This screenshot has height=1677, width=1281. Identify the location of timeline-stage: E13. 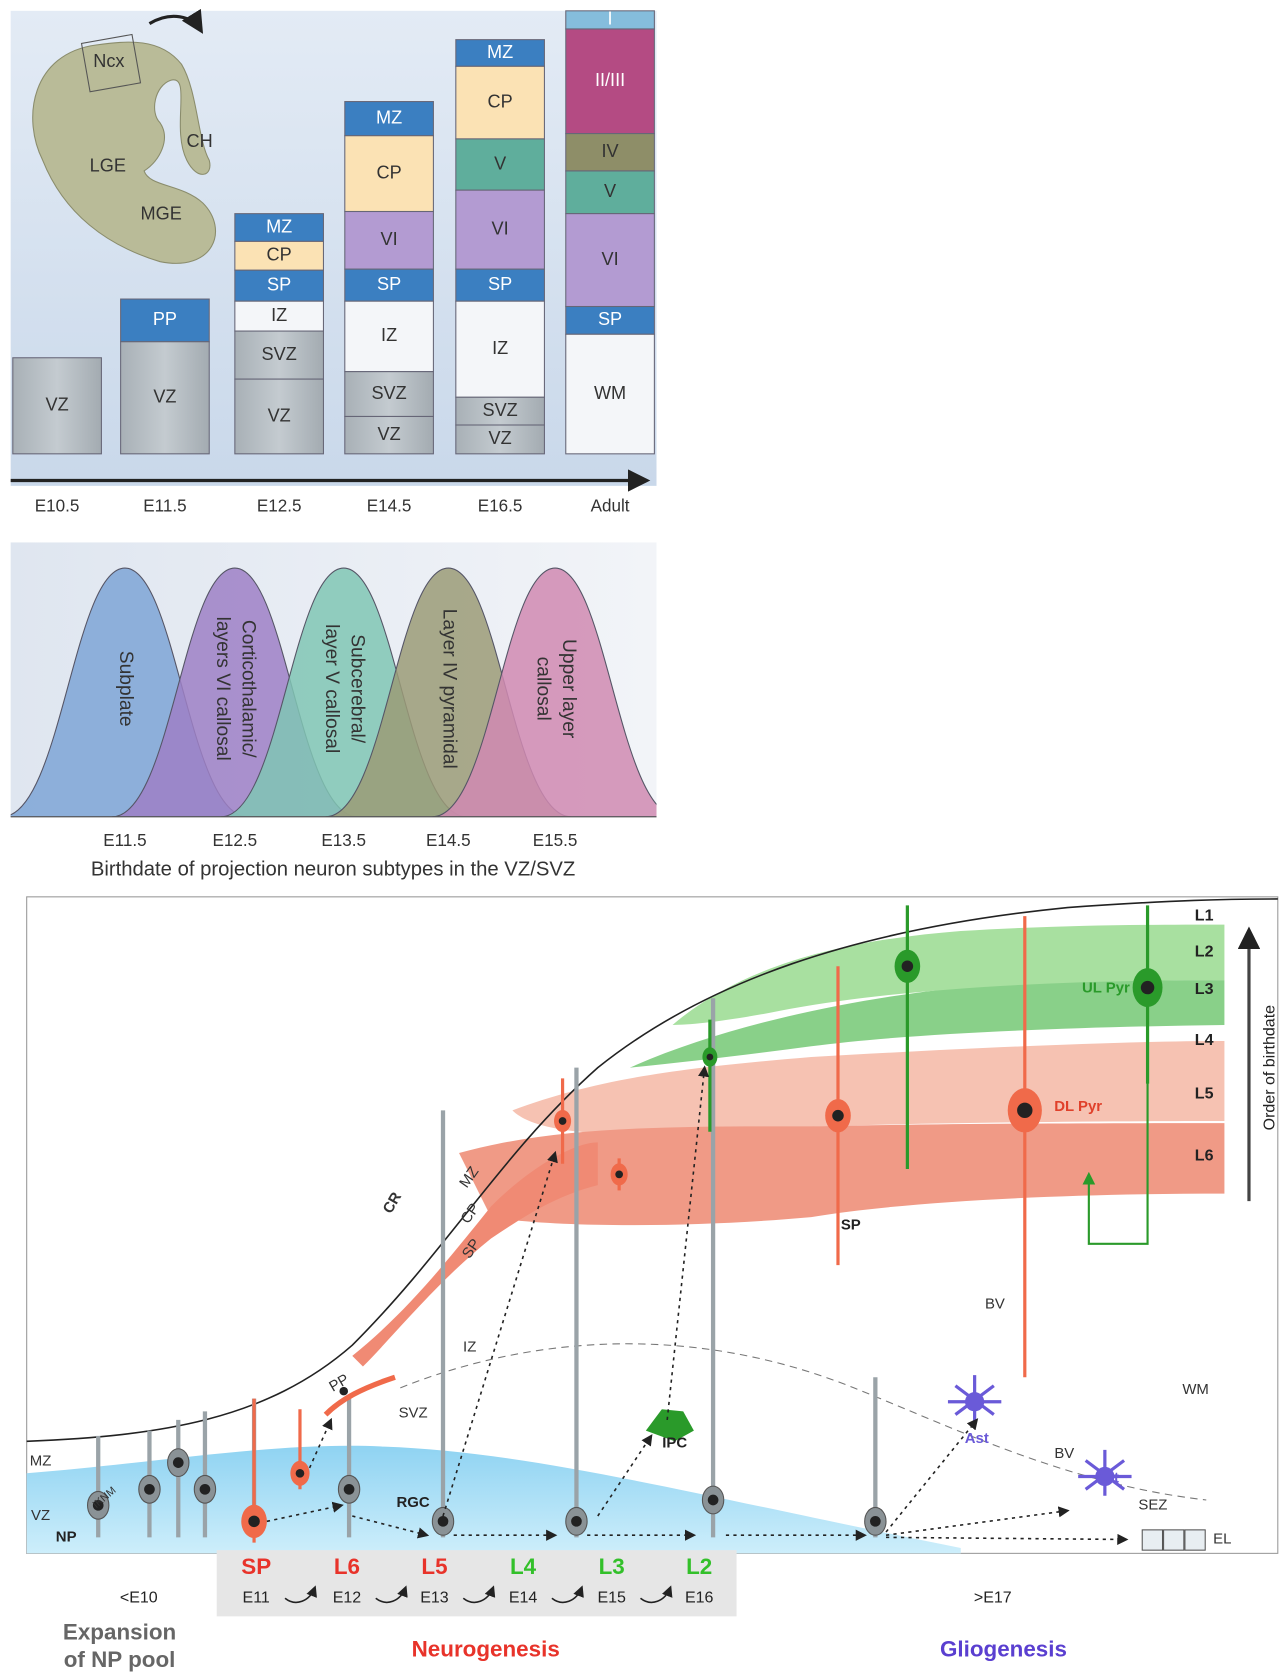
(434, 1597).